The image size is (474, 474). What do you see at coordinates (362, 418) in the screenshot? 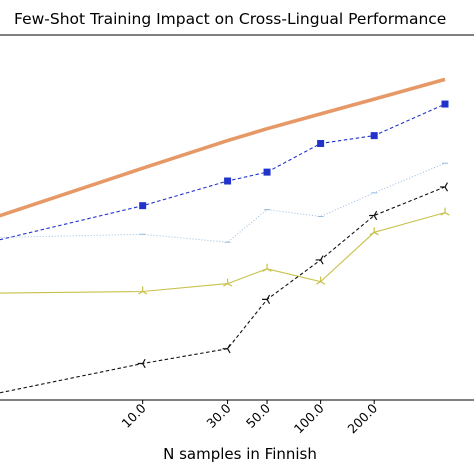
I see `x-tick-label: 200.0` at bounding box center [362, 418].